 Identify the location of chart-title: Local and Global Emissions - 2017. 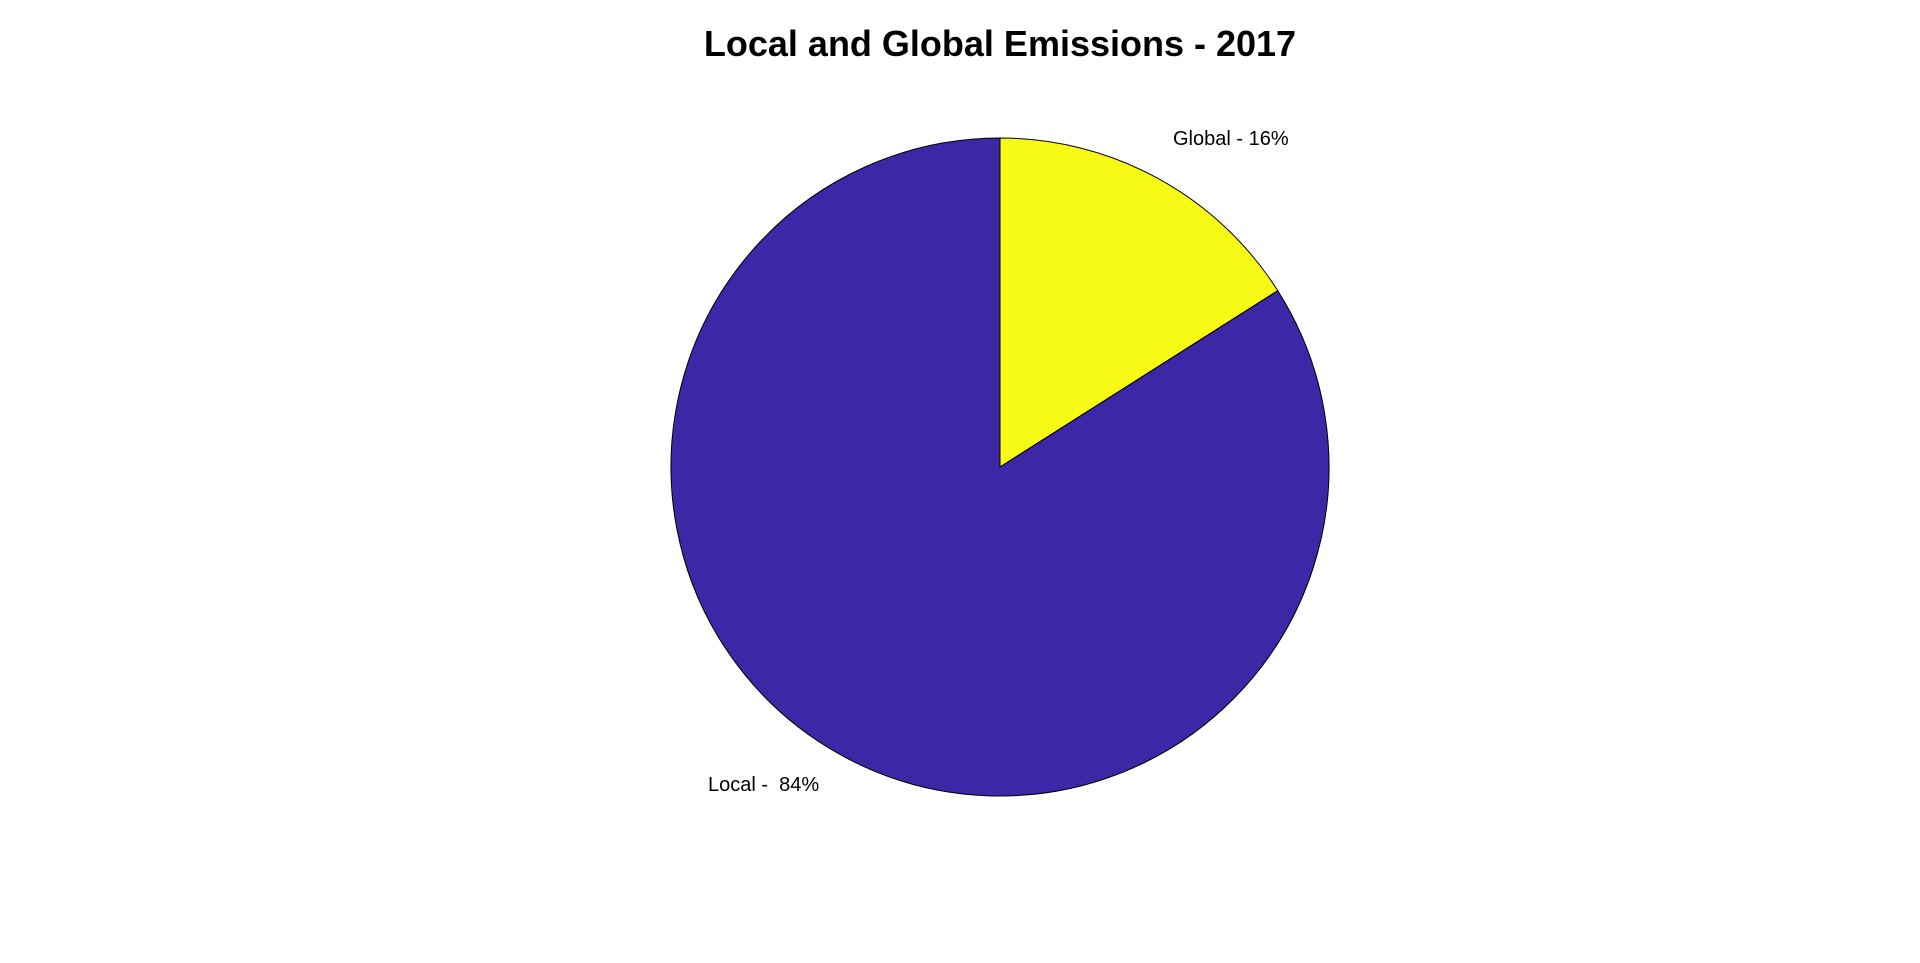
(1000, 43).